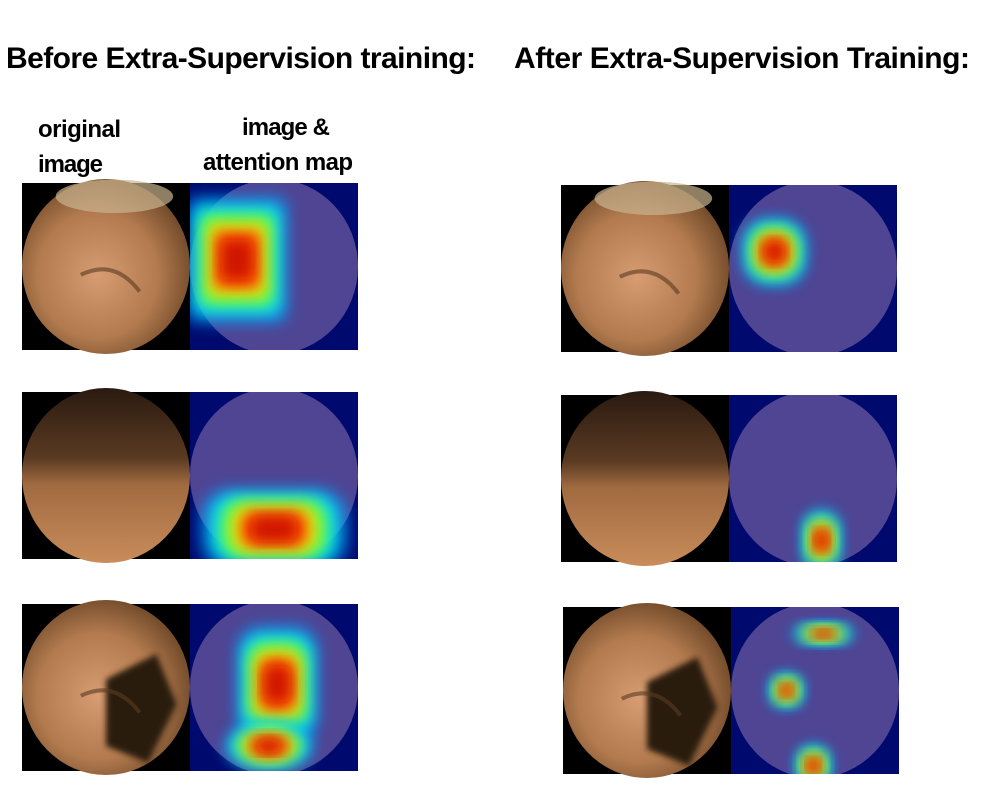 Image resolution: width=982 pixels, height=796 pixels. Describe the element at coordinates (70, 164) in the screenshot. I see `column-label: image` at that location.